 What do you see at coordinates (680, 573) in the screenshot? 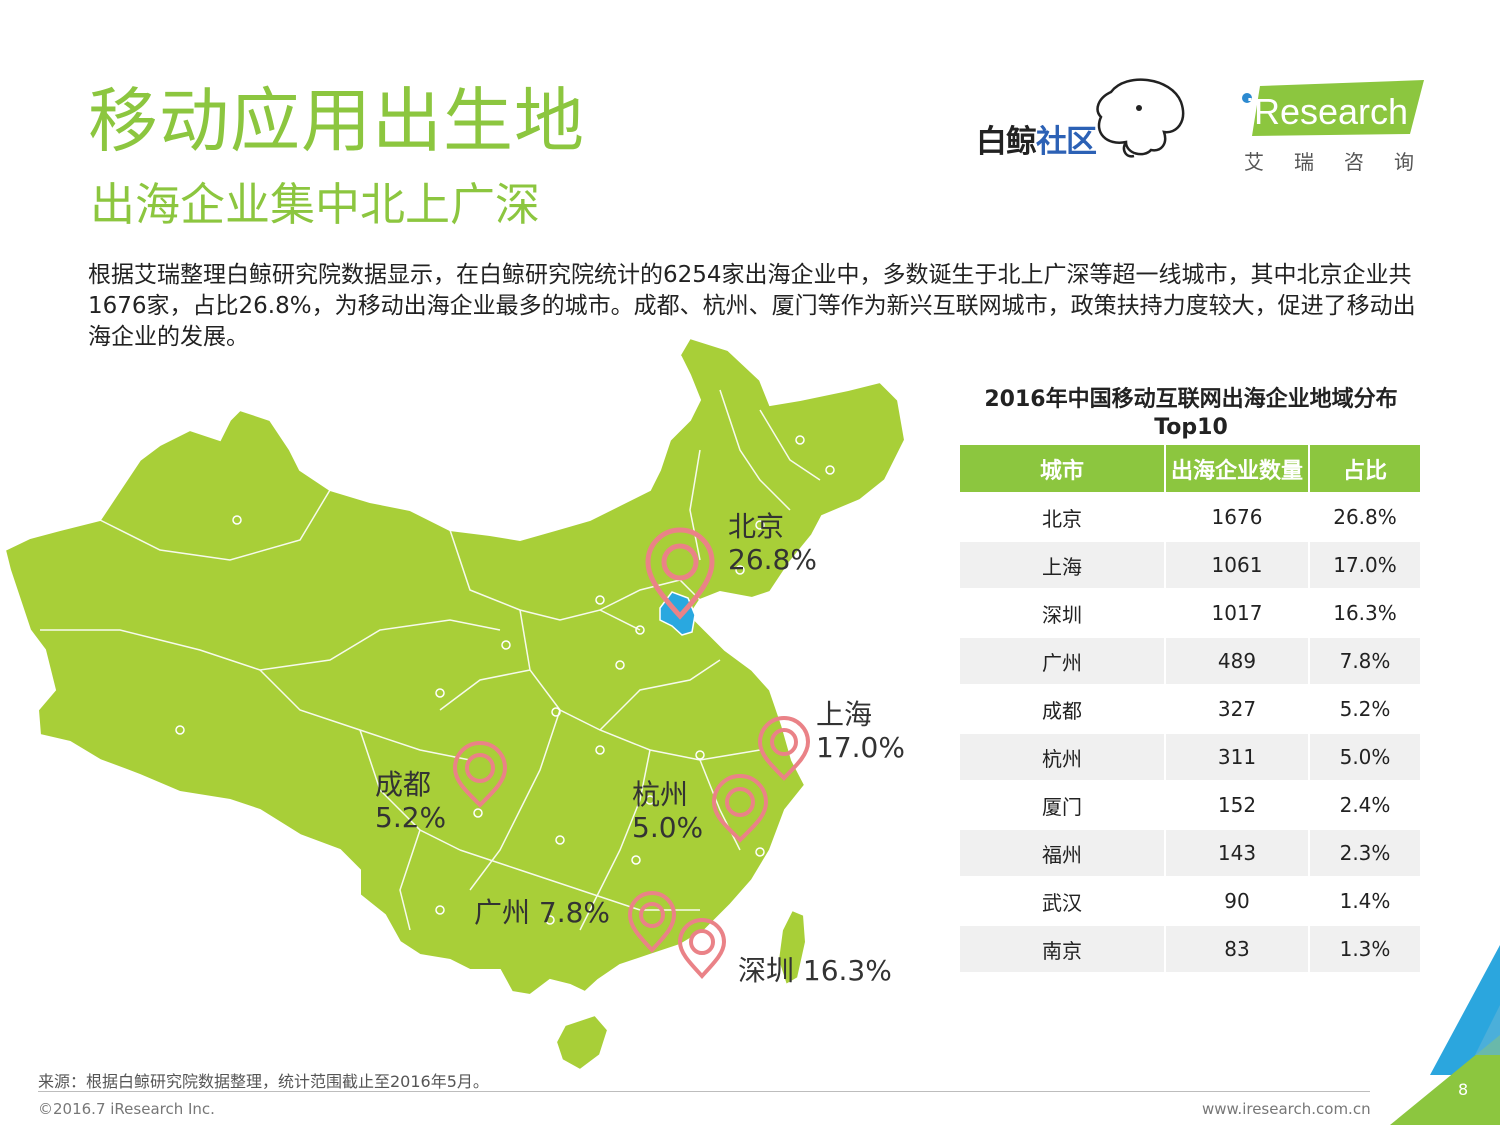
I see `beijing-pin-icon` at bounding box center [680, 573].